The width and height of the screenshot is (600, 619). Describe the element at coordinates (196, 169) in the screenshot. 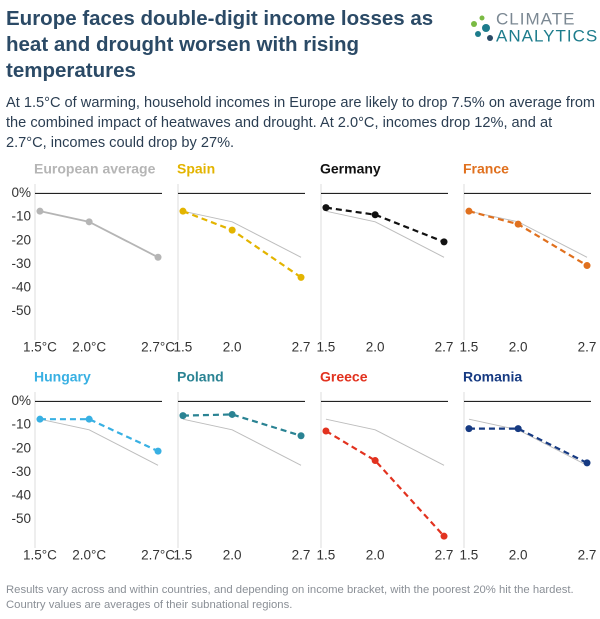

I see `panel-title: Spain` at that location.